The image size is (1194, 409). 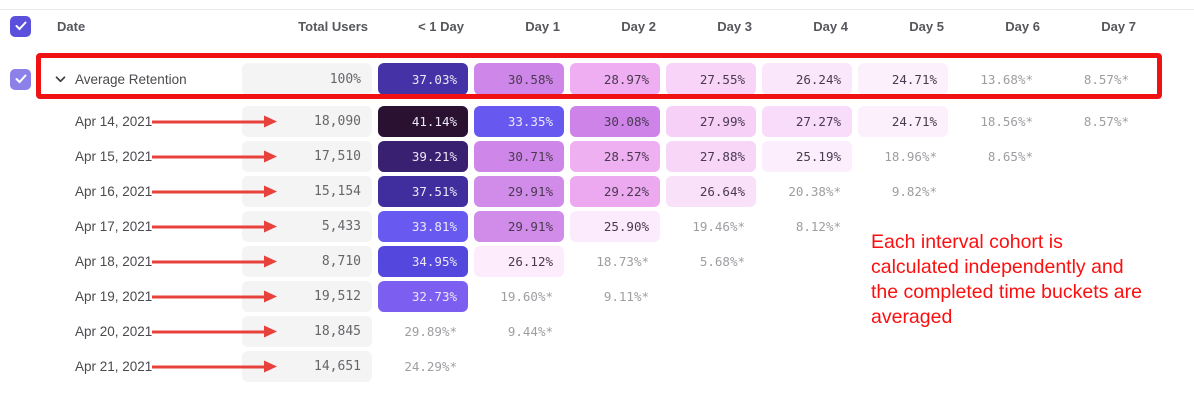 What do you see at coordinates (139, 191) in the screenshot?
I see `row-label-cell: Apr 16, 2021` at bounding box center [139, 191].